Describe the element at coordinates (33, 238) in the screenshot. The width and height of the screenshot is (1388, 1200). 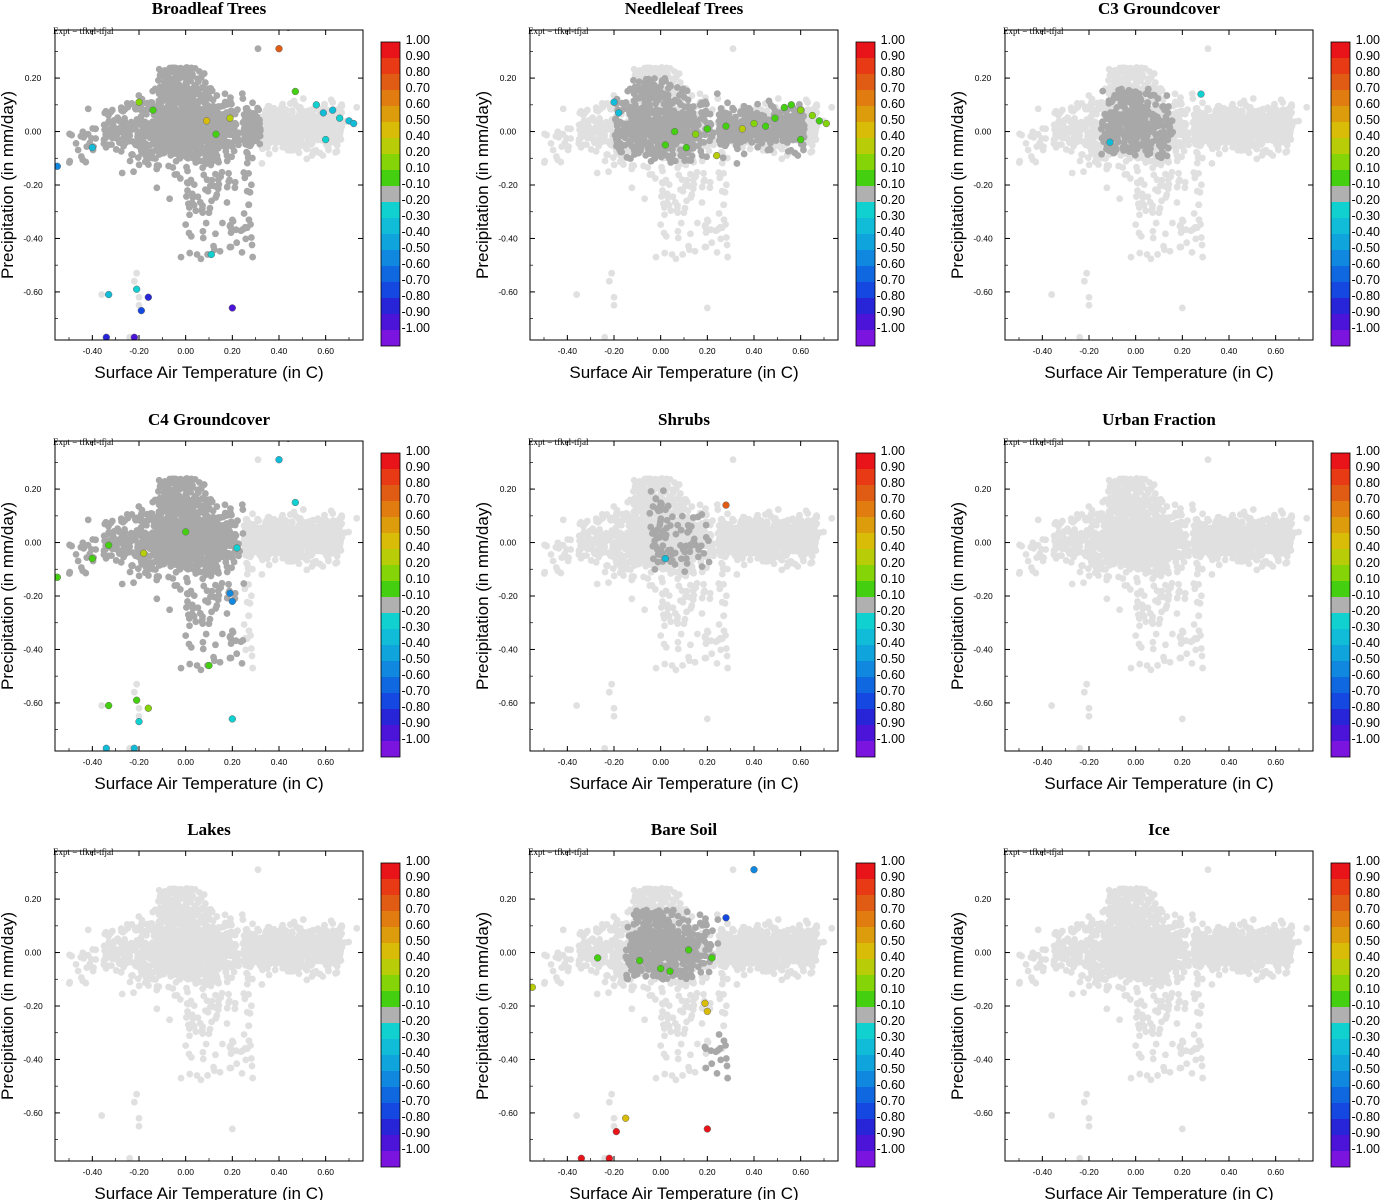
I see `y-tick-label: -0.40` at that location.